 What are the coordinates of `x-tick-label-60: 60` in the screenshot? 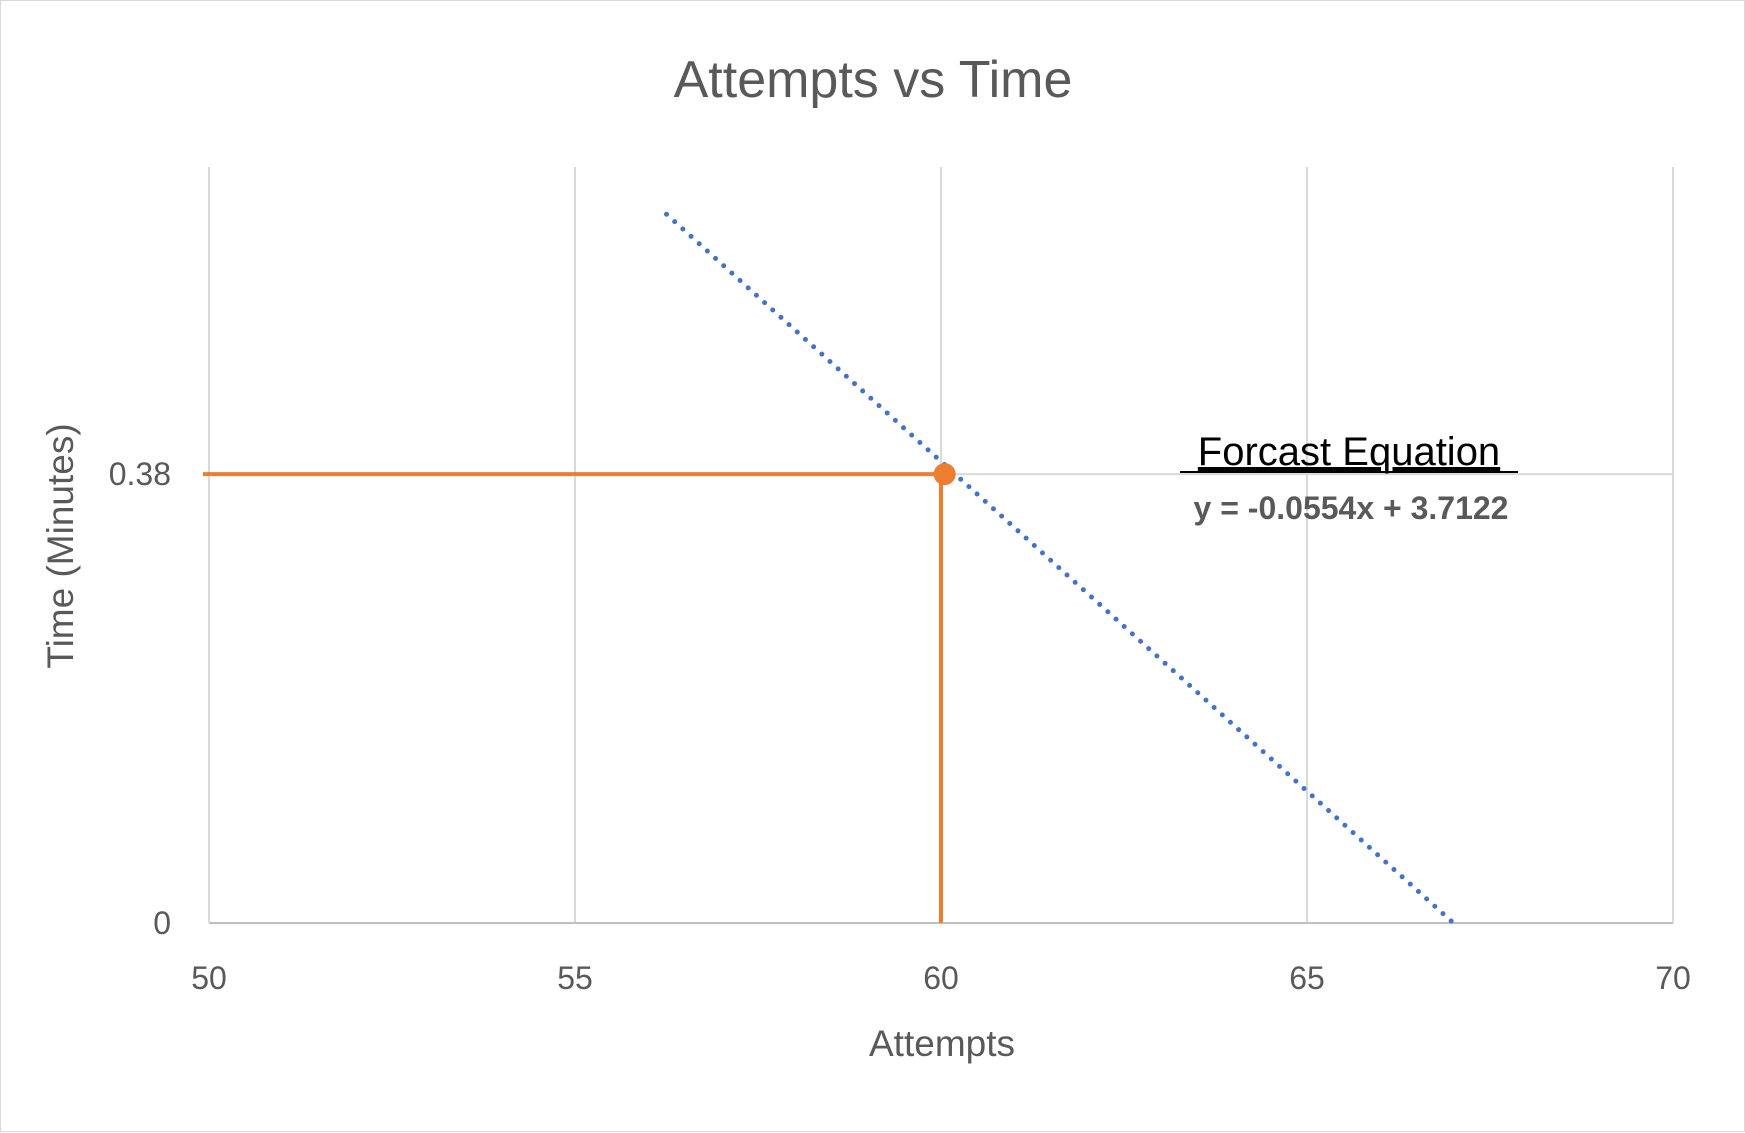 It's located at (941, 978).